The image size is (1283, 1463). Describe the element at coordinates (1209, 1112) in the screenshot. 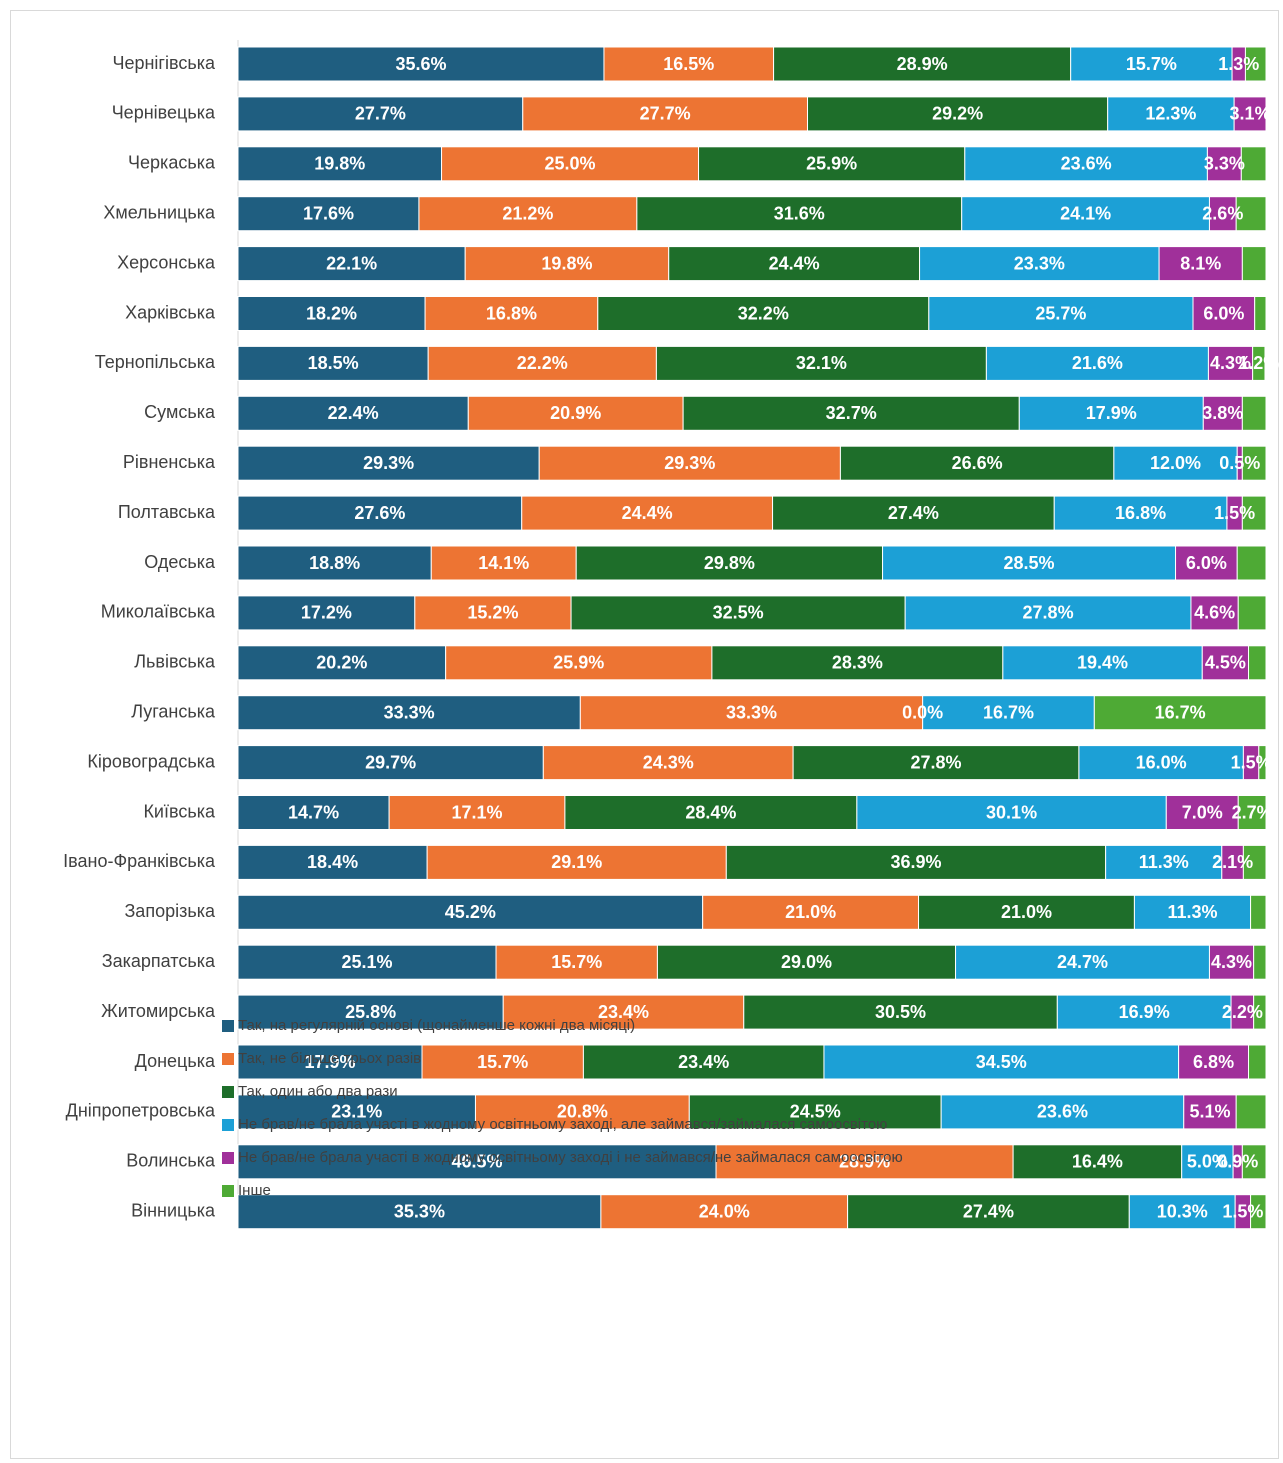

I see `data-label: 5.1%` at that location.